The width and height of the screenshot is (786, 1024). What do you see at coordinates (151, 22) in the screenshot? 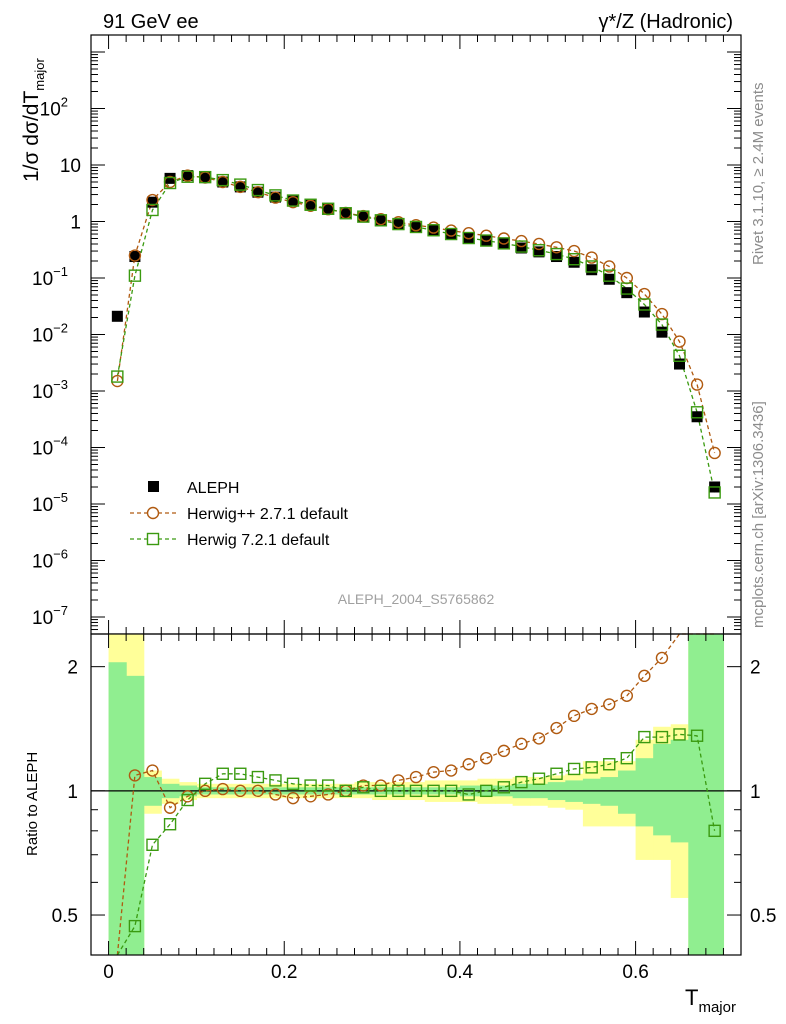
I see `header-left: 91 GeV ee` at bounding box center [151, 22].